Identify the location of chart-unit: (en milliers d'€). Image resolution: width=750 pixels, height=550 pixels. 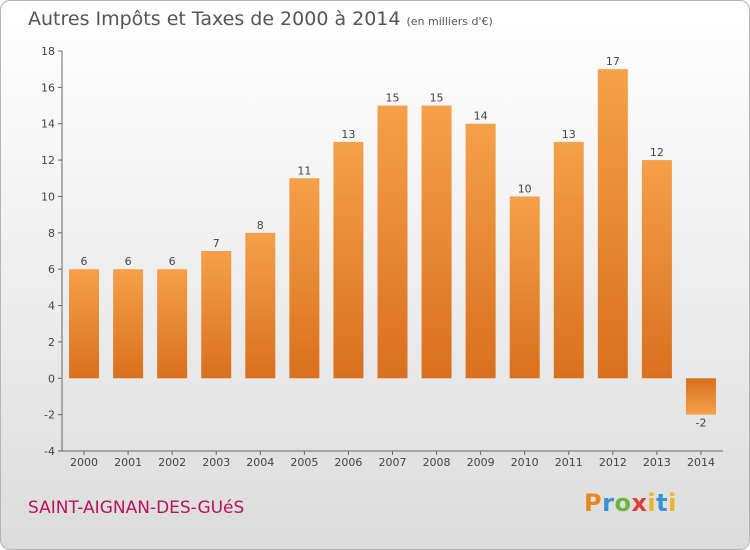
(449, 21).